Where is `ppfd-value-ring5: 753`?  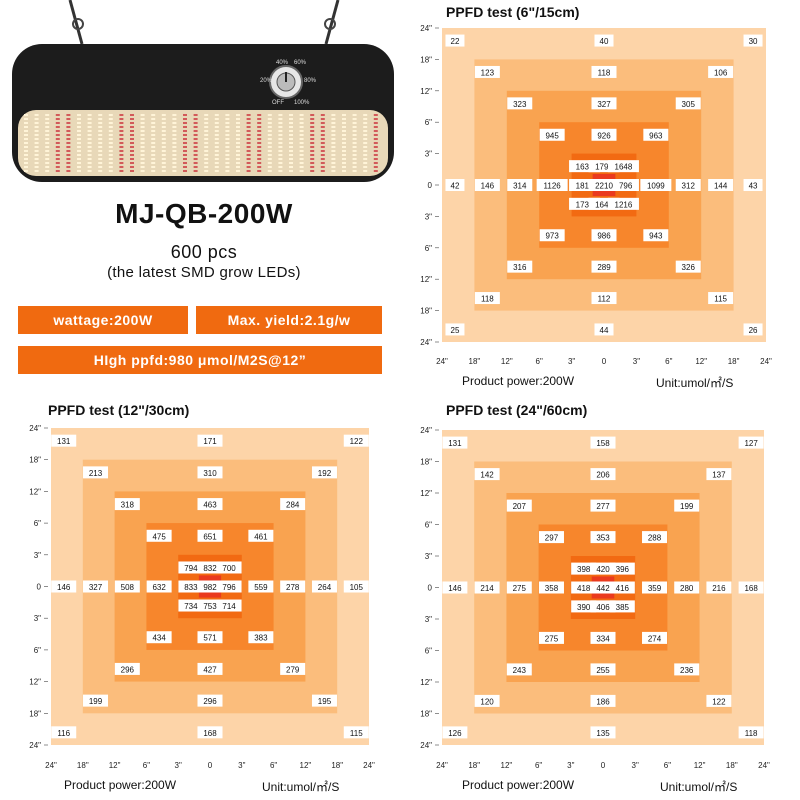
ppfd-value-ring5: 753 is located at coordinates (210, 606).